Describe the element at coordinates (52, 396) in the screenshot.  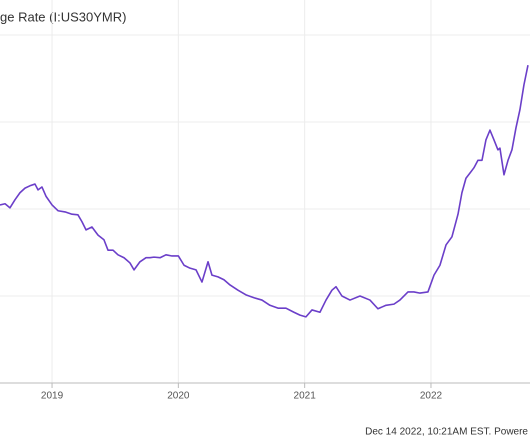
I see `x-tick-label: 2019` at that location.